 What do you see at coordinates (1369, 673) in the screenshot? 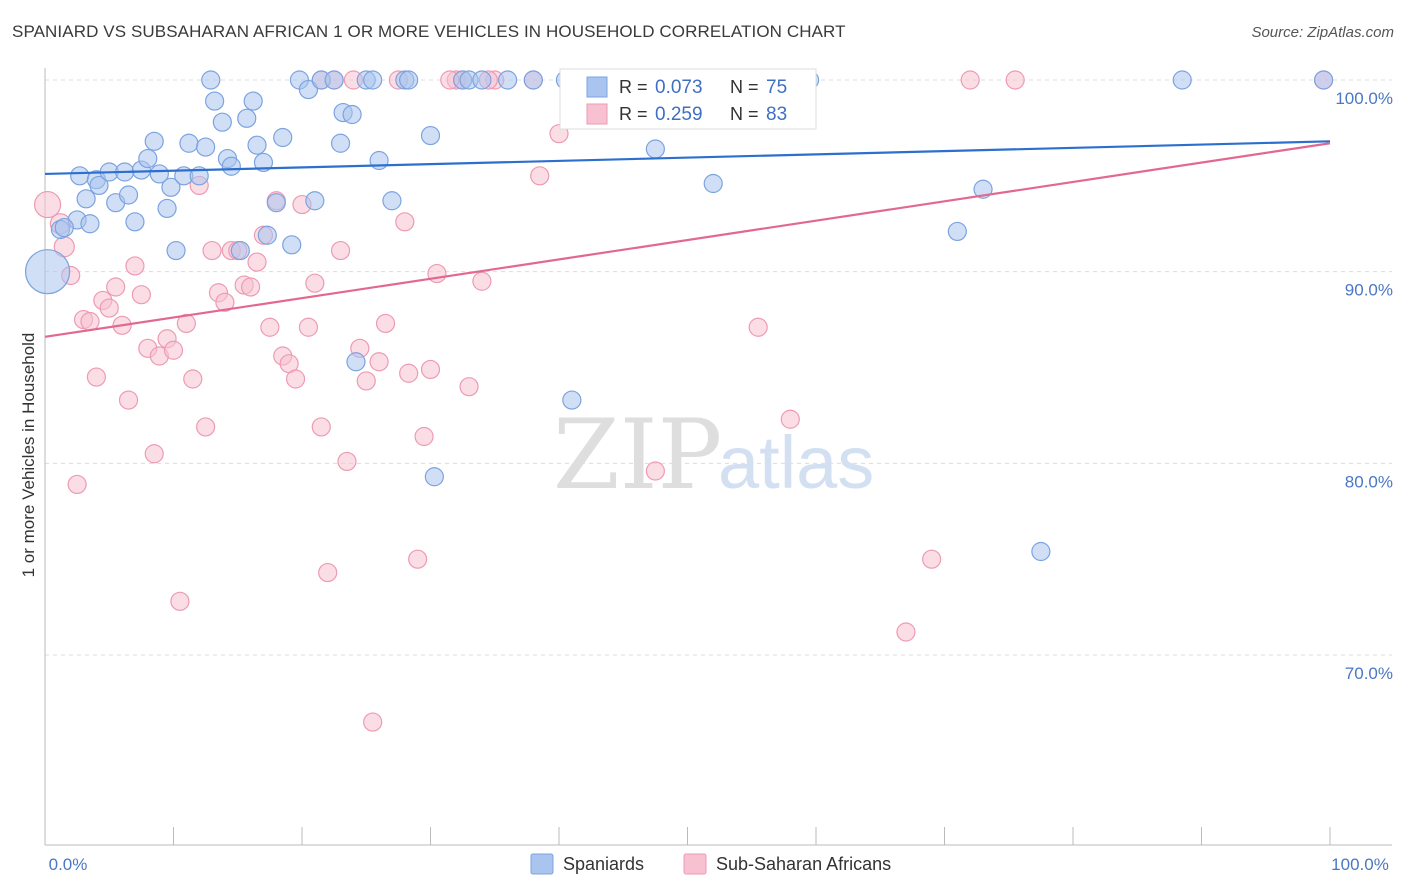
I see `y-tick-label-70: 70.0%` at bounding box center [1369, 673].